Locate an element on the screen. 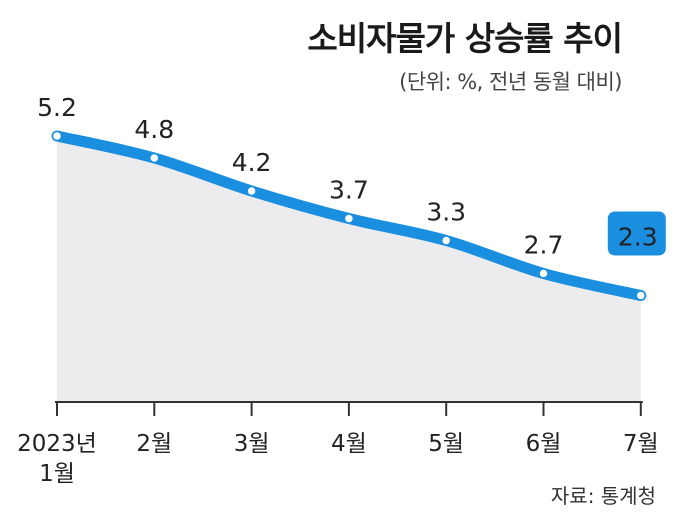  x-tick-label: 1월 is located at coordinates (57, 474).